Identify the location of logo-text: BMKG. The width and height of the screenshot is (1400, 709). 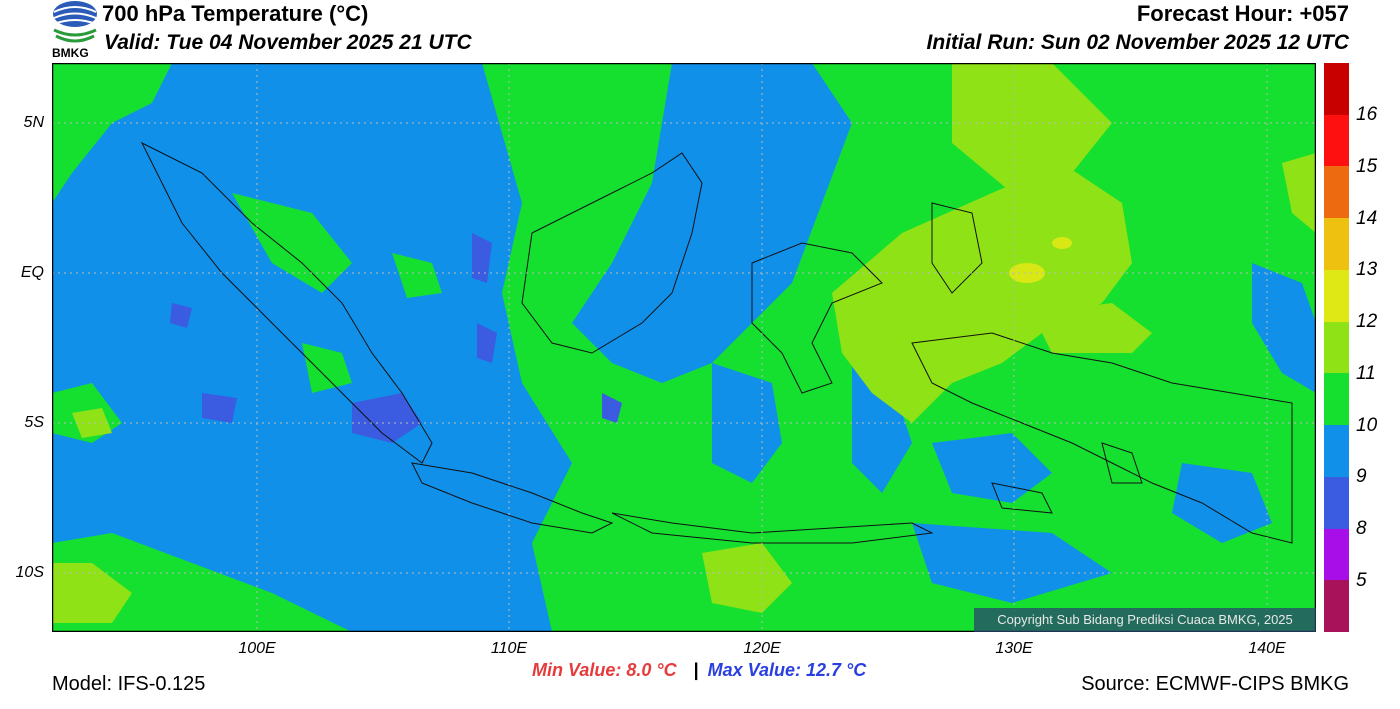
(70, 53).